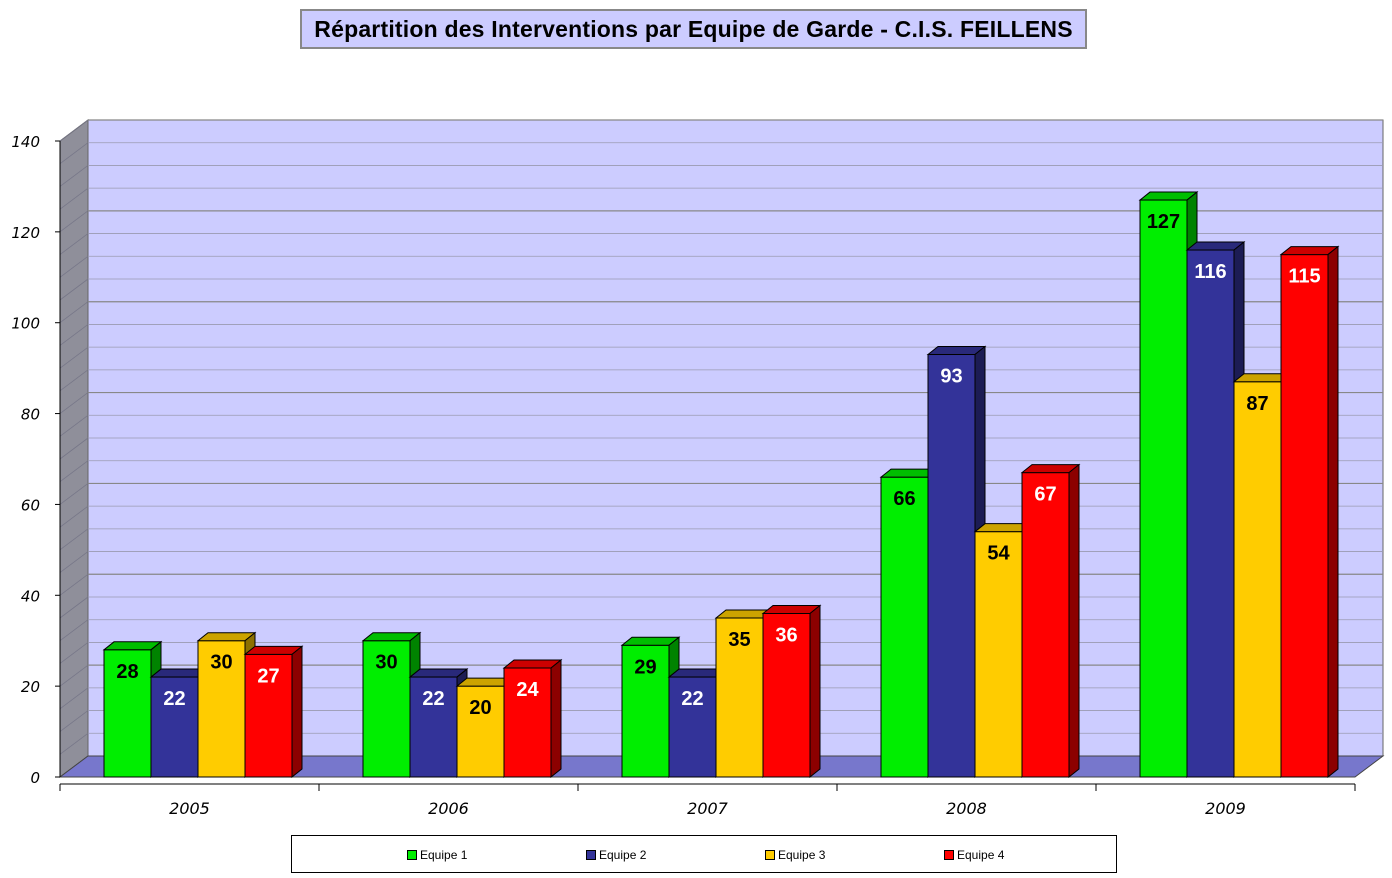 The image size is (1392, 878). Describe the element at coordinates (480, 708) in the screenshot. I see `data-label: 20` at that location.